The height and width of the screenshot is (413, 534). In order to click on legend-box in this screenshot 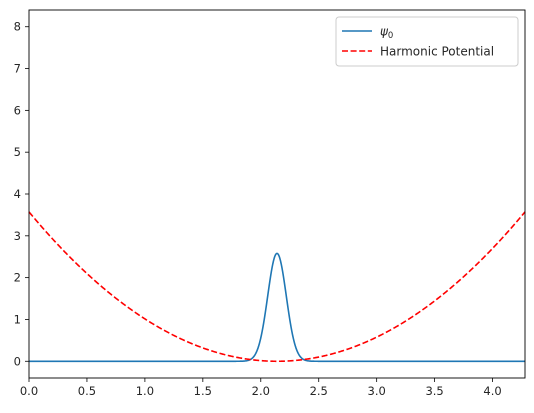, I will do `click(427, 41)`.